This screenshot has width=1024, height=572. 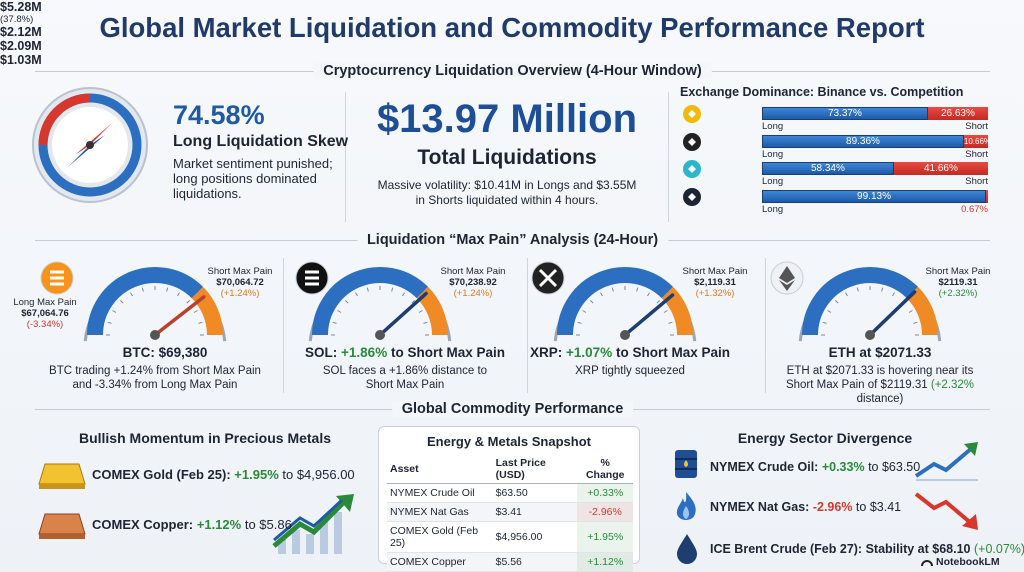 What do you see at coordinates (17, 19) in the screenshot?
I see `exchange-share: (37.8%)` at bounding box center [17, 19].